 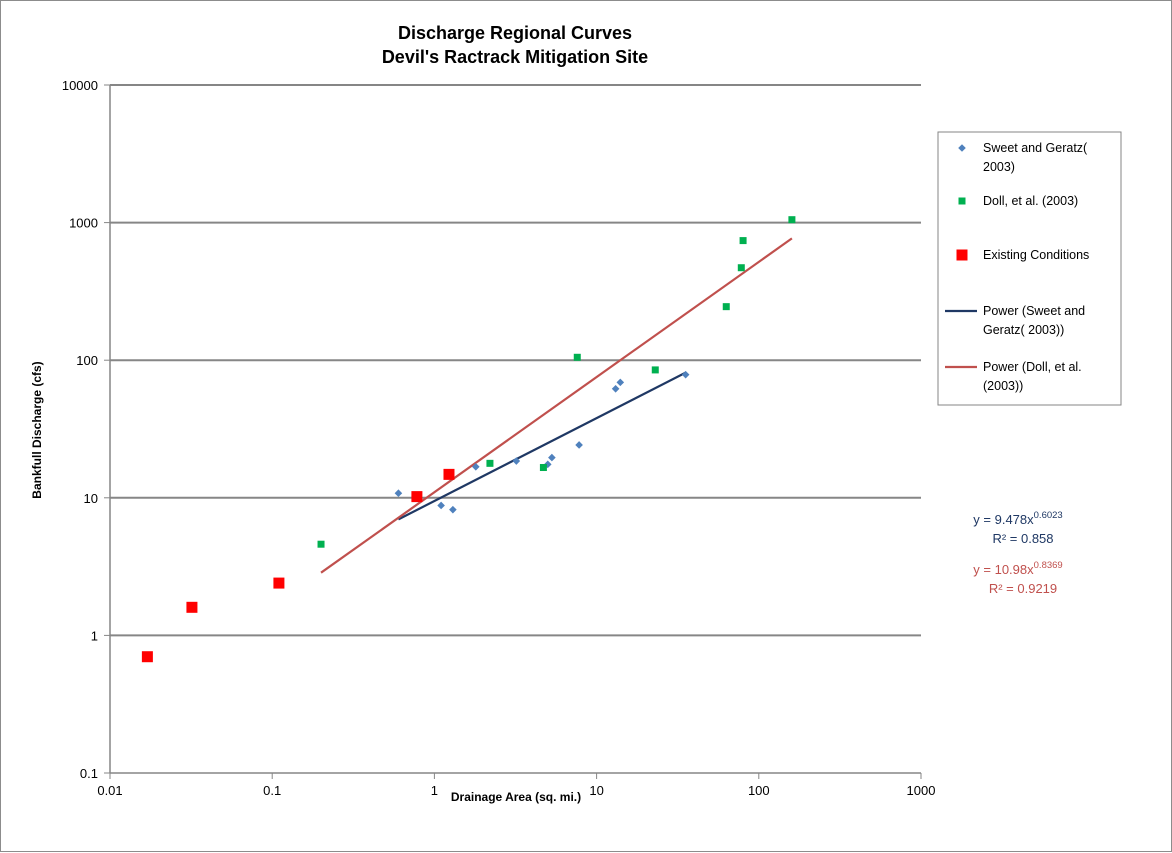 I want to click on legend-label-0-1: 2003), so click(x=999, y=167).